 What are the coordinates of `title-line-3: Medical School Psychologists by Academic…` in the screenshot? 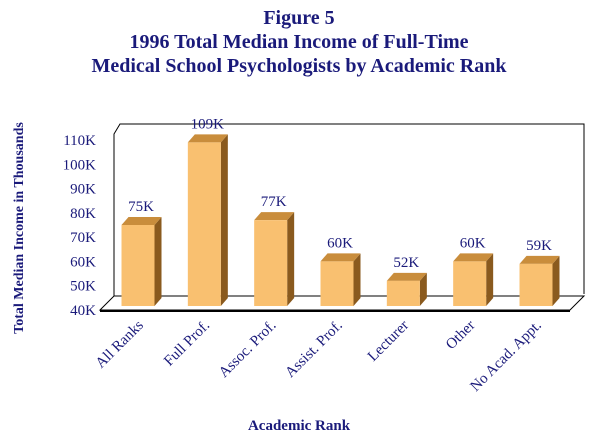 It's located at (299, 66).